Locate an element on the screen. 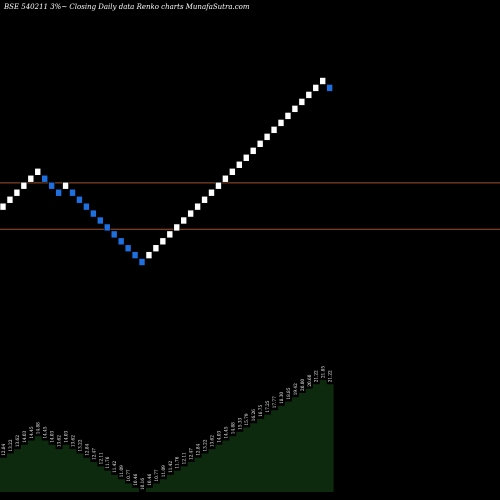  lower-panel-label: 19.42 is located at coordinates (295, 389).